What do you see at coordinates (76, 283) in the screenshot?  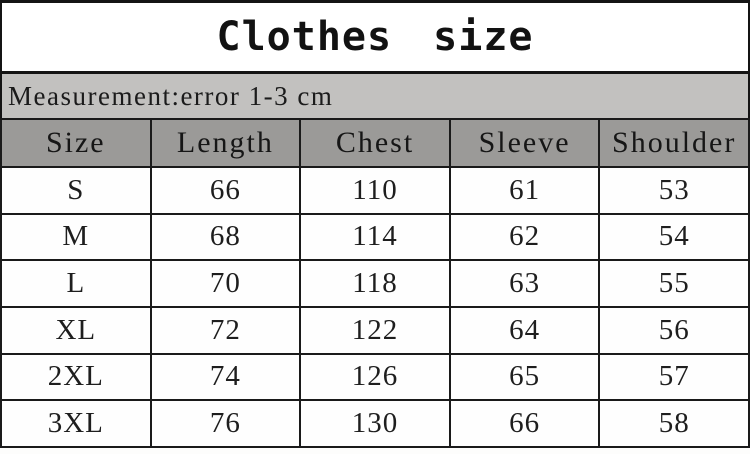 I see `size-cell: L` at bounding box center [76, 283].